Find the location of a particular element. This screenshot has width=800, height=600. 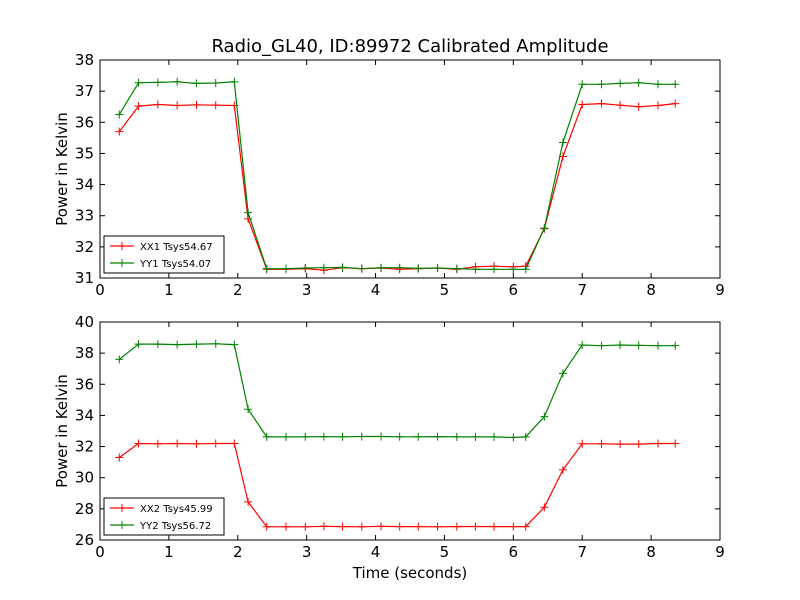

y-tick-label: 35 is located at coordinates (84, 153).